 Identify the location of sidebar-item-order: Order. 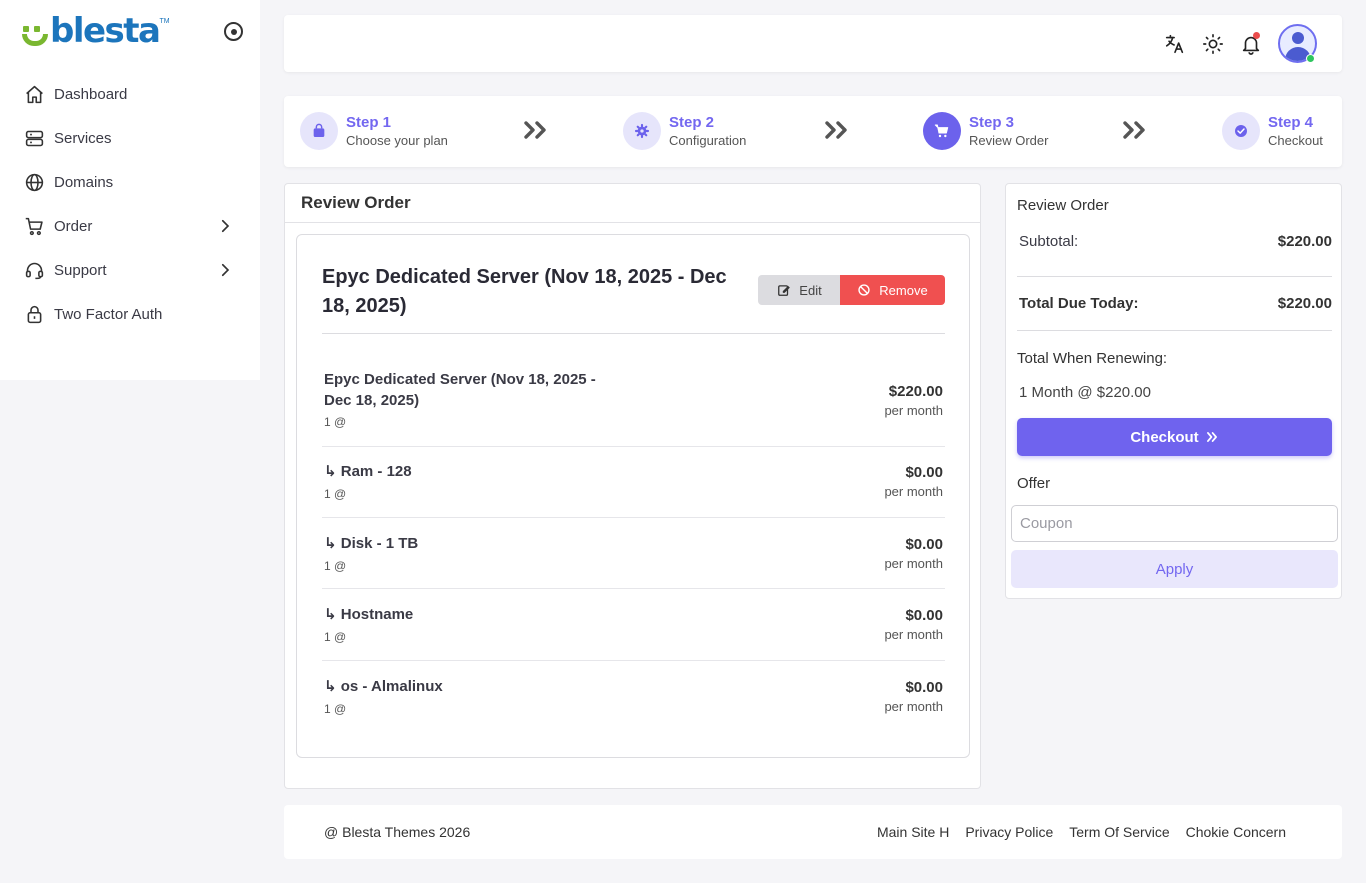
(130, 226).